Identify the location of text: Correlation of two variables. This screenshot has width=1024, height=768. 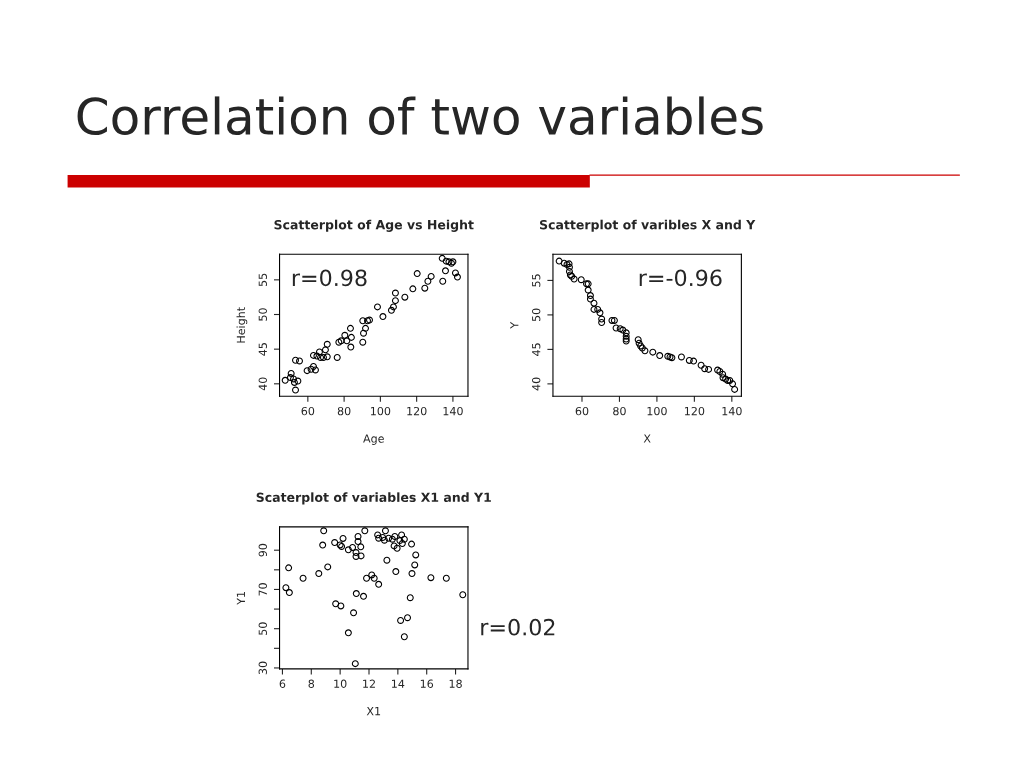
(420, 116).